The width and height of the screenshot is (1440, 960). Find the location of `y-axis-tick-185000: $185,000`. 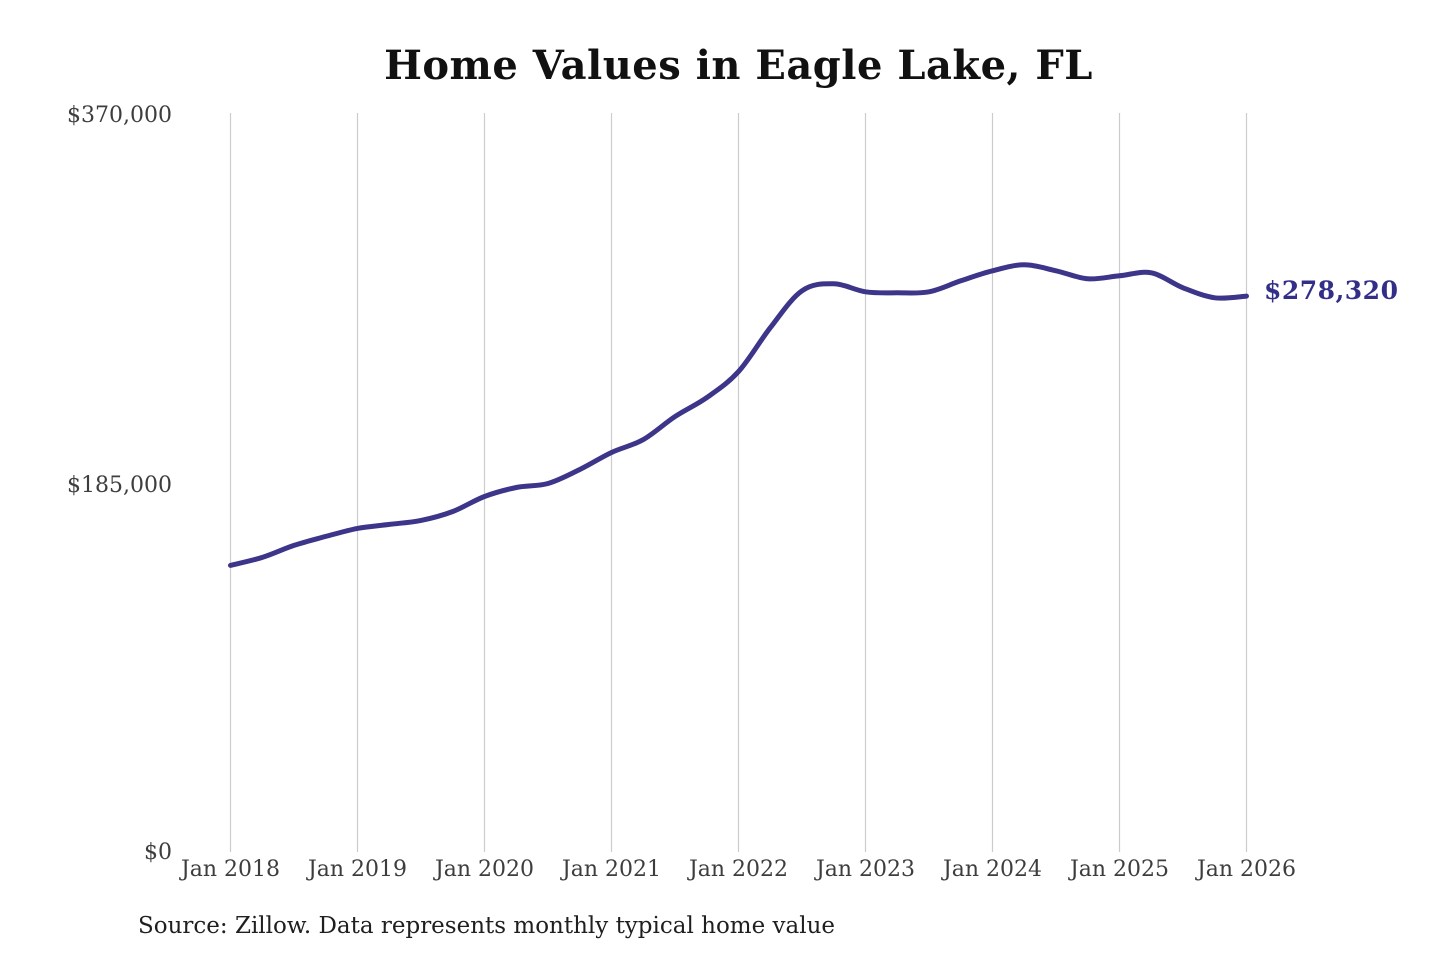

y-axis-tick-185000: $185,000 is located at coordinates (119, 485).